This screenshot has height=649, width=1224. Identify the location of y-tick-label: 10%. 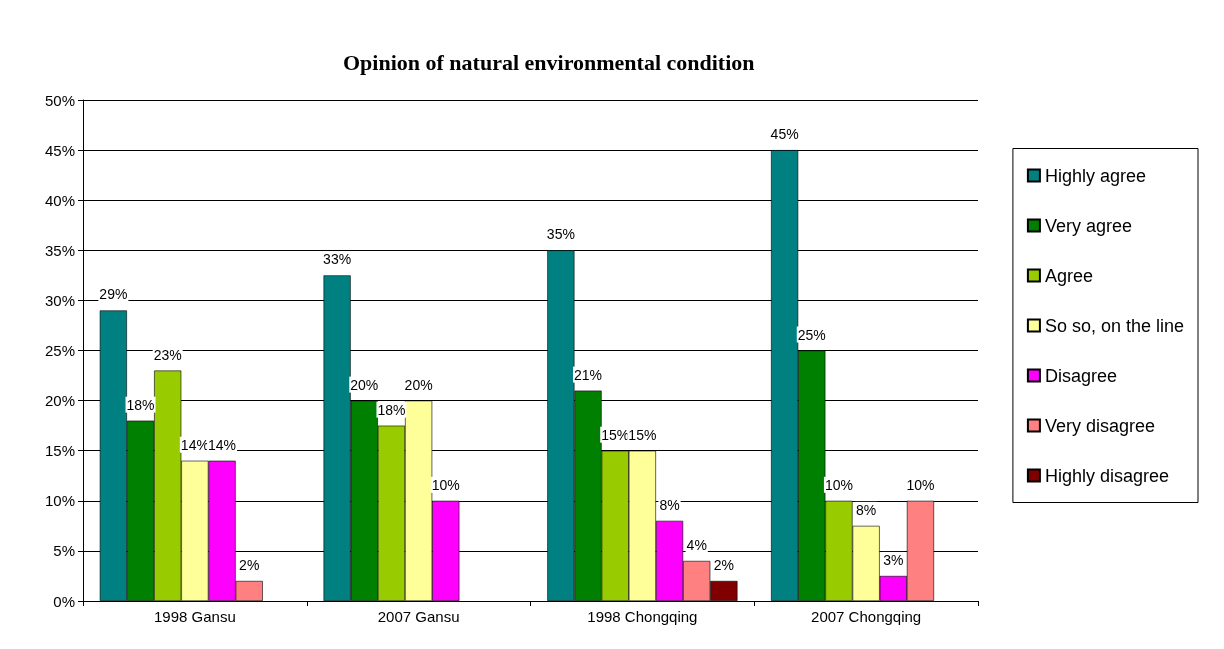
(59, 501).